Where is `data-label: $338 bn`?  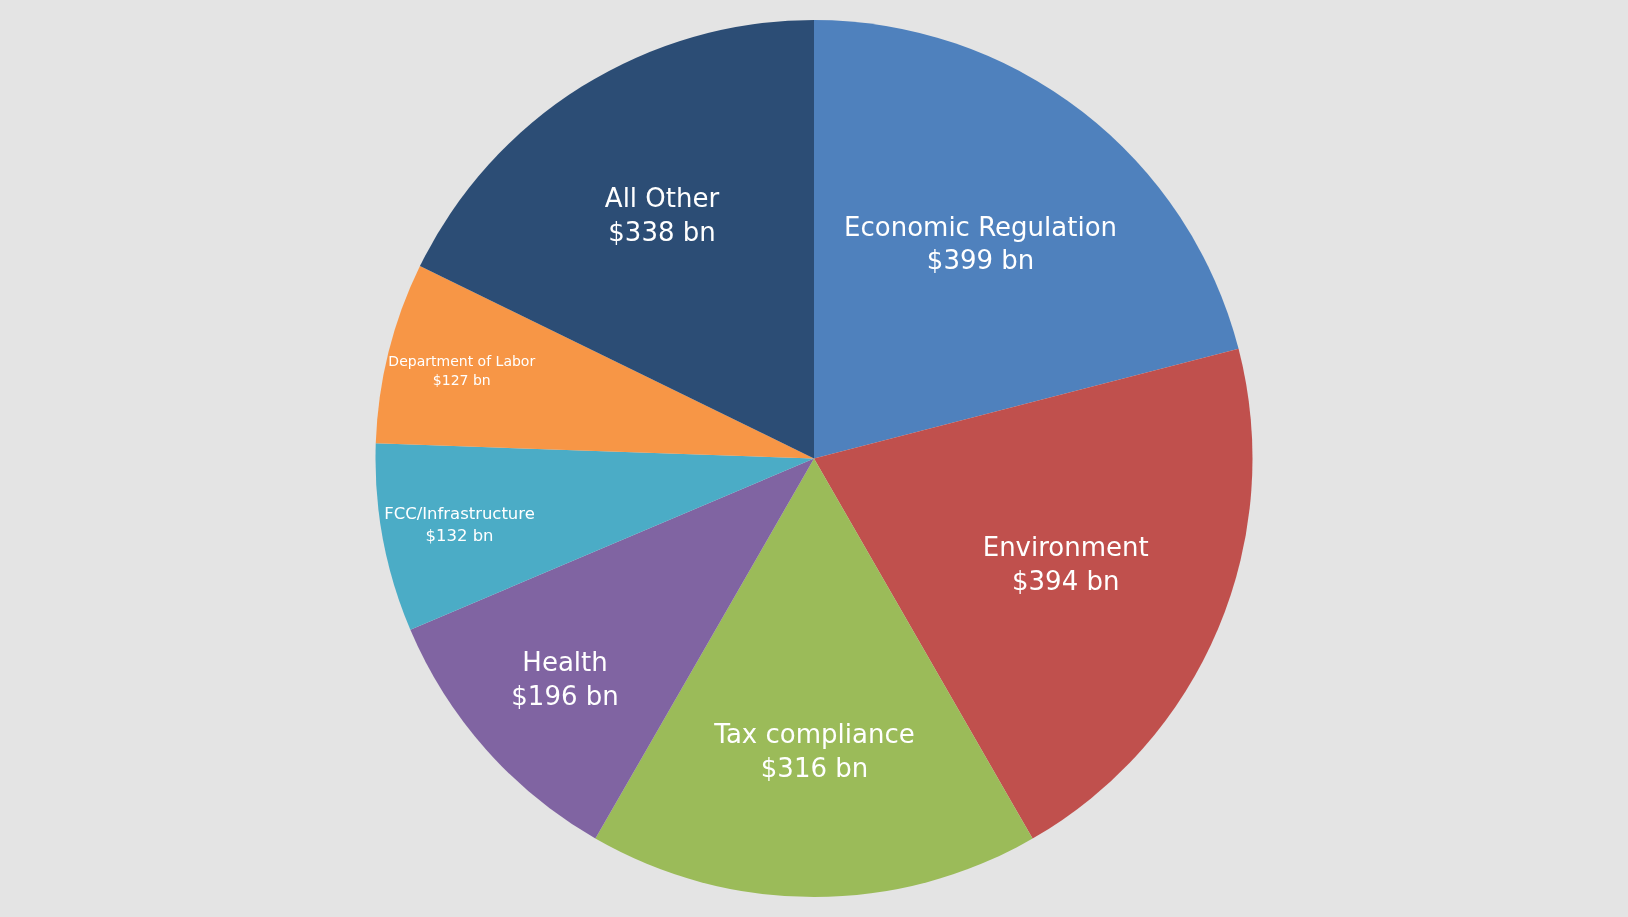
data-label: $338 bn is located at coordinates (662, 232).